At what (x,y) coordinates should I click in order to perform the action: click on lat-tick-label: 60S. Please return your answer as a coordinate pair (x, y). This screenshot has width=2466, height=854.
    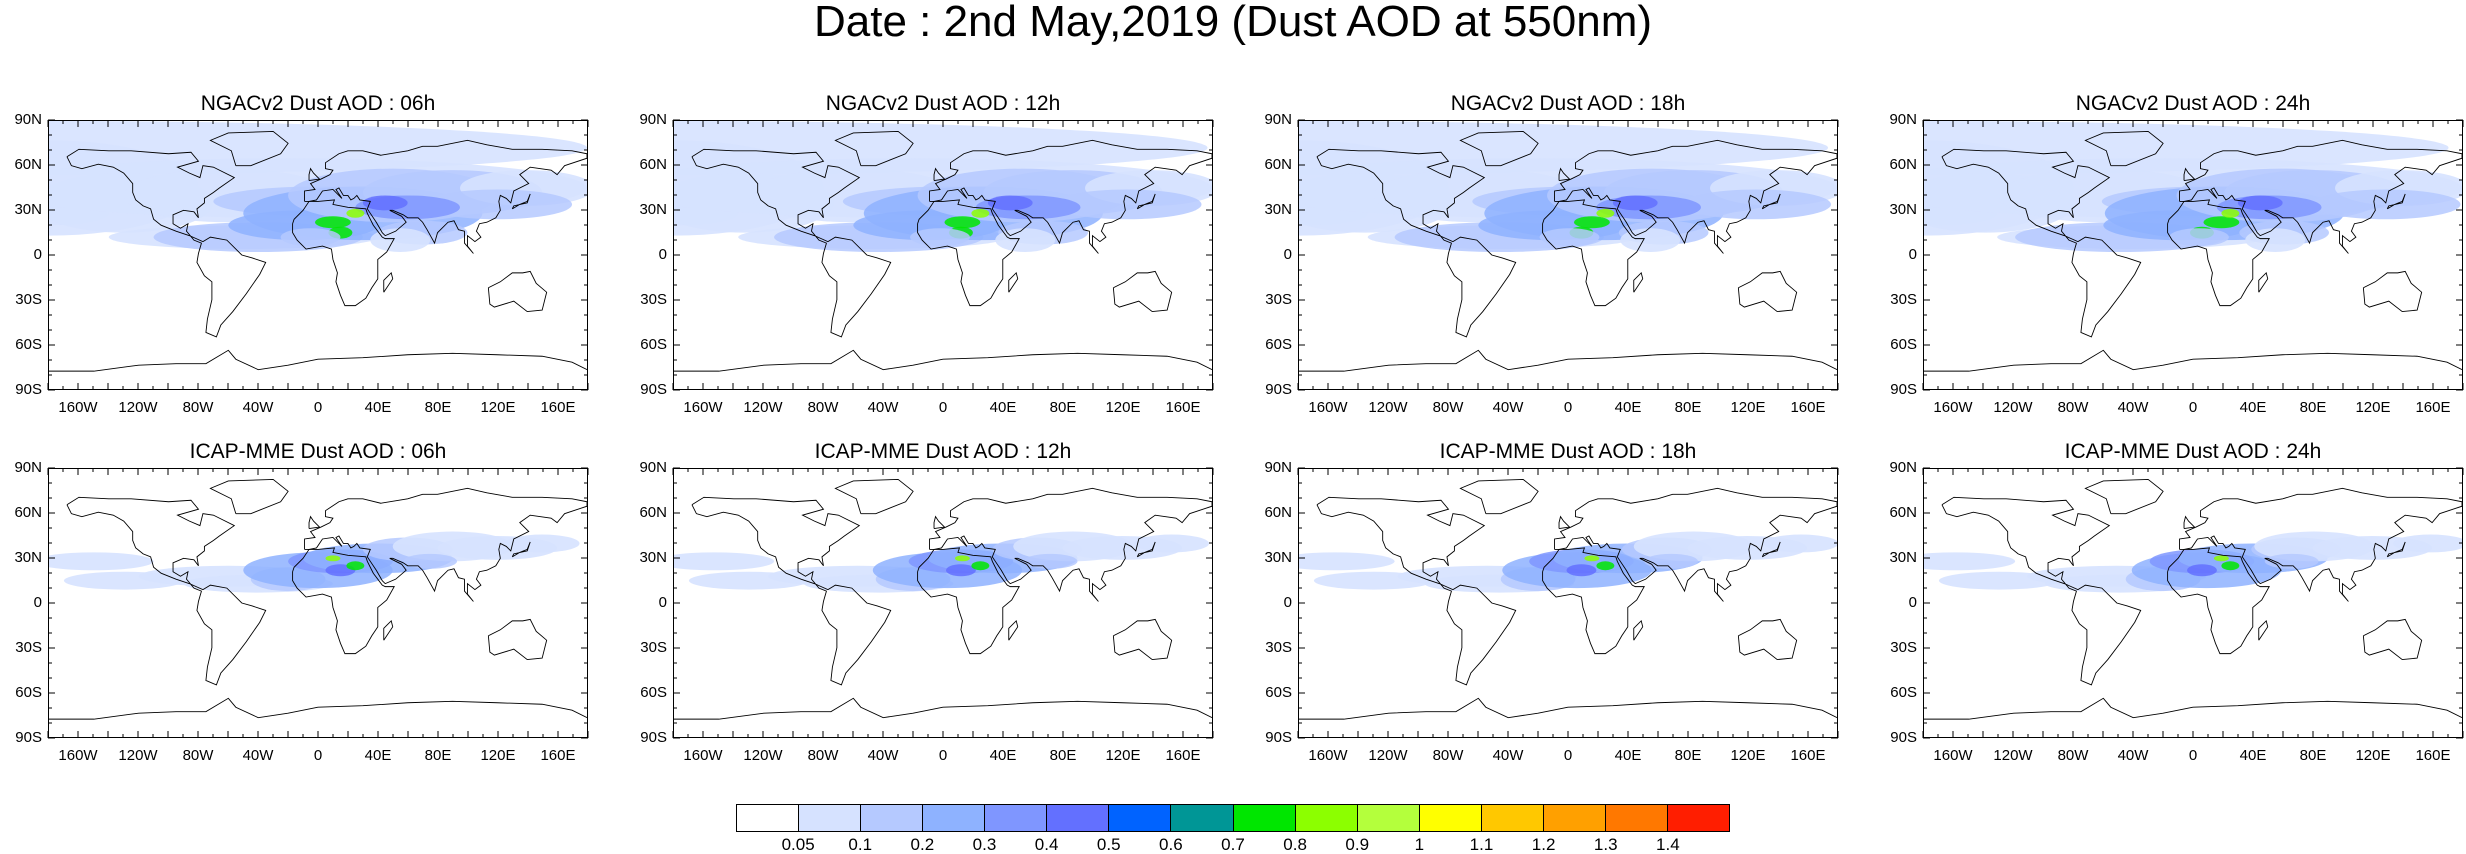
    Looking at the image, I should click on (1278, 344).